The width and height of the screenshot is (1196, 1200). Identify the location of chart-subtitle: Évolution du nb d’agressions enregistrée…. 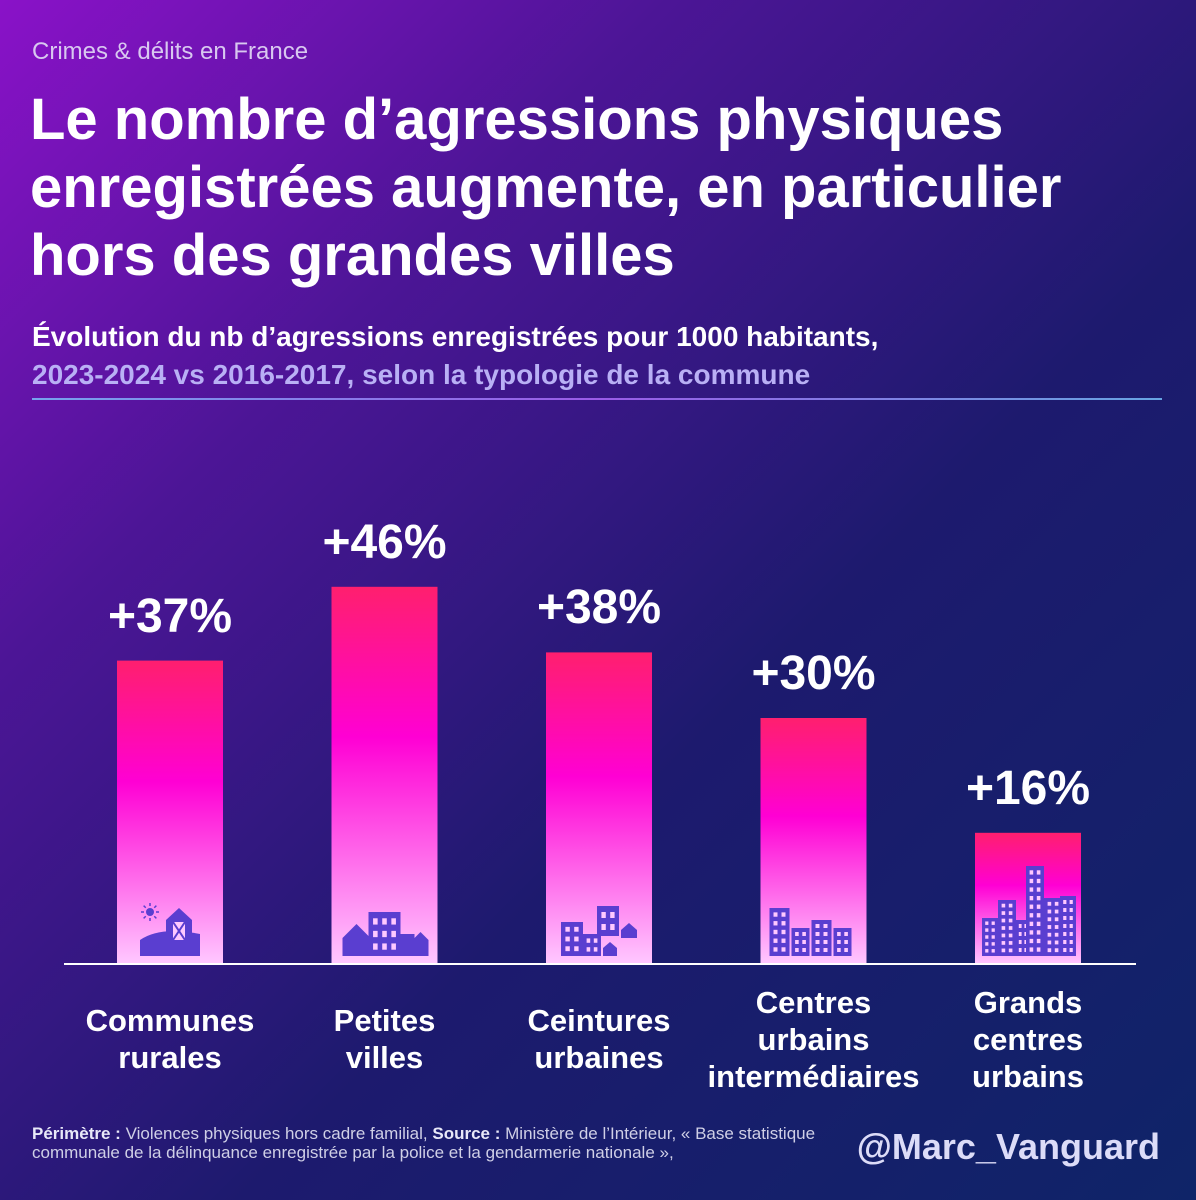
(455, 356).